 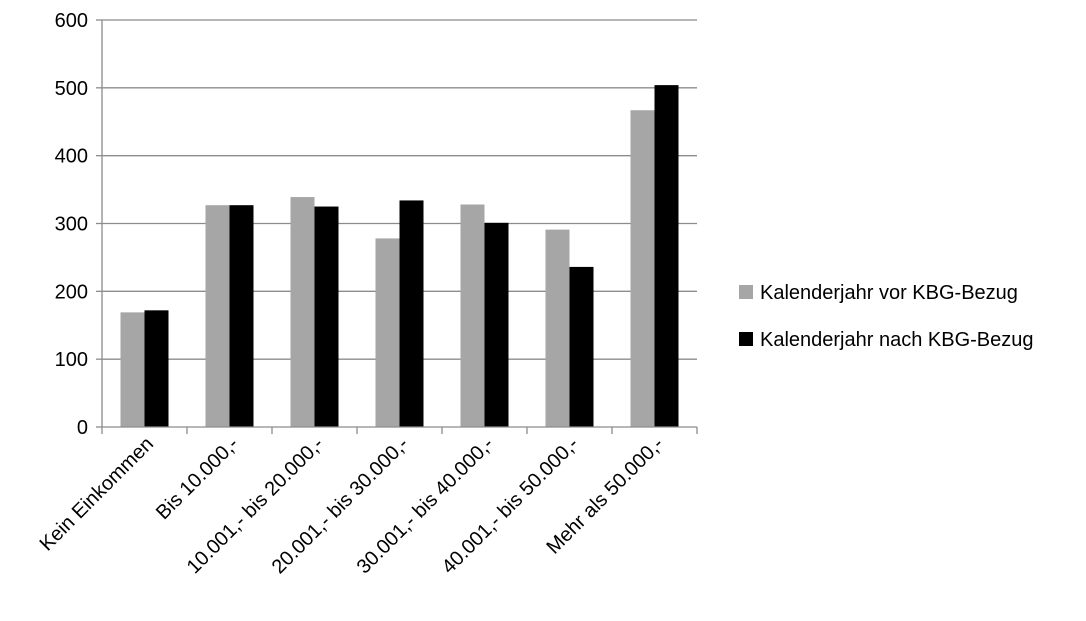 I want to click on y-tick-label: 100, so click(x=71, y=360).